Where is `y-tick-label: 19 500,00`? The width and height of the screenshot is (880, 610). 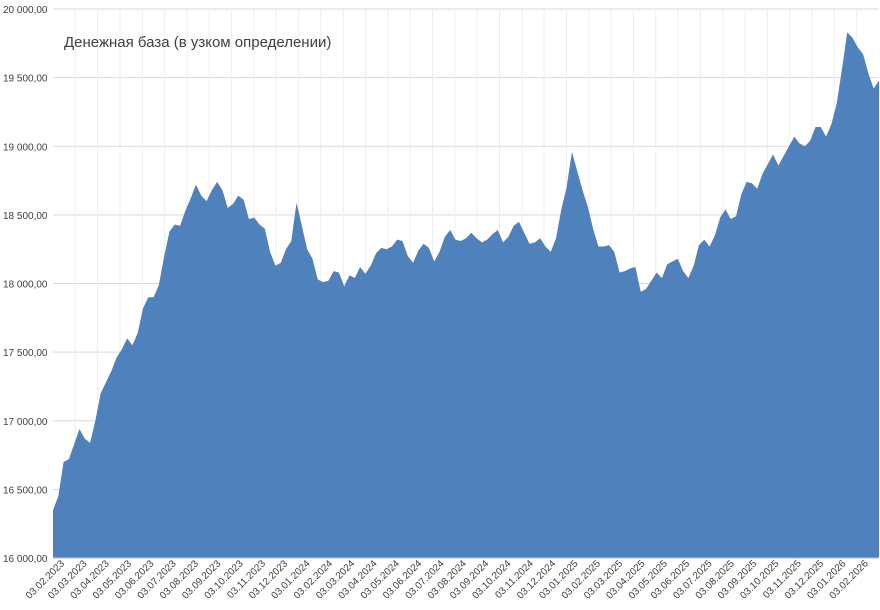
y-tick-label: 19 500,00 is located at coordinates (25, 79).